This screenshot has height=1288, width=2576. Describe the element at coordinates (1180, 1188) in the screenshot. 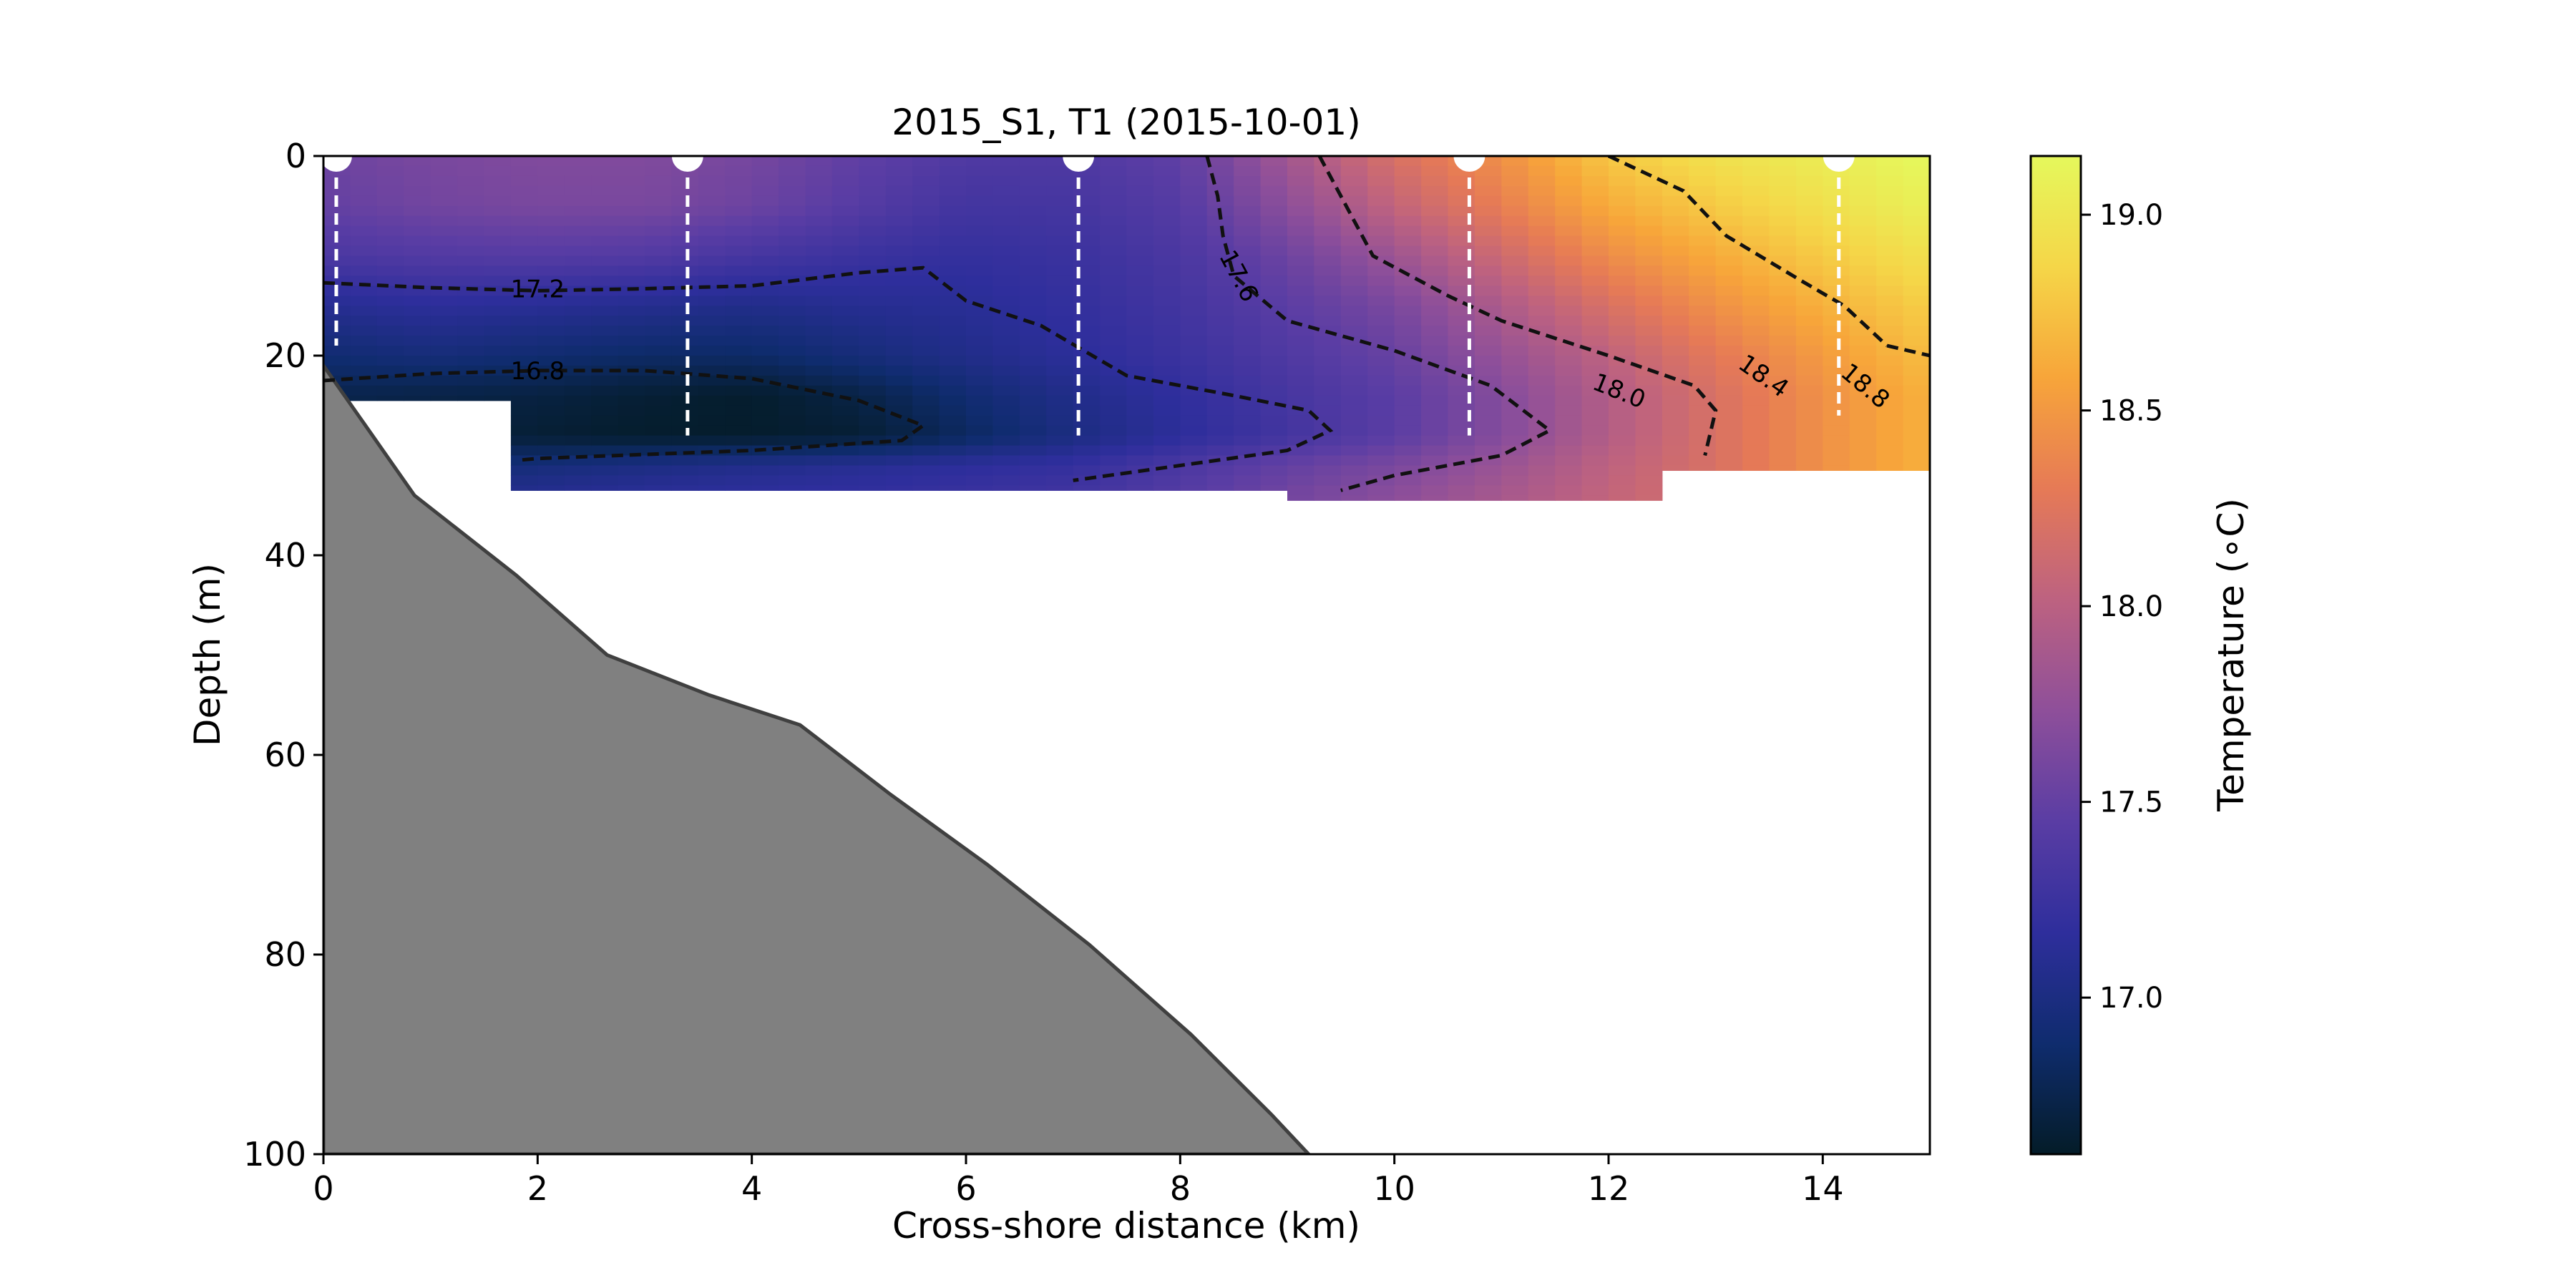

I see `x-tick-label: 8` at that location.